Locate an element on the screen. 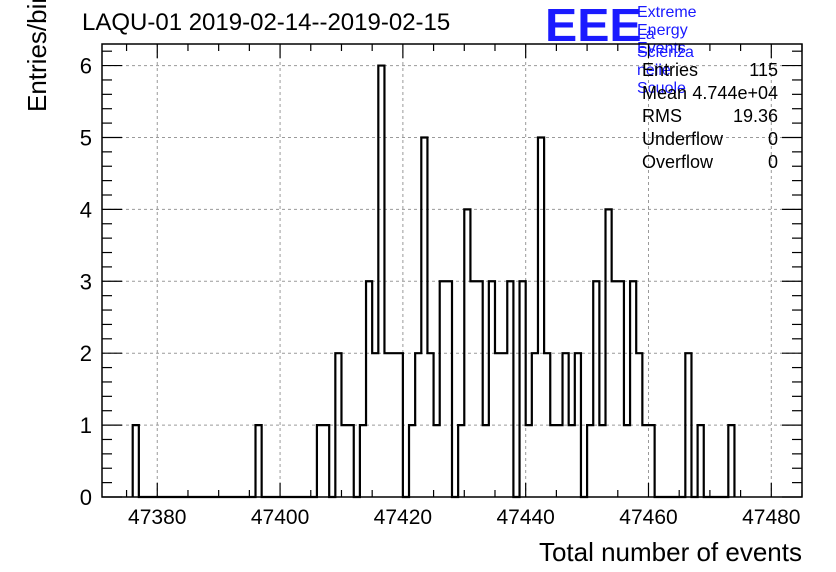 The width and height of the screenshot is (836, 572). y-tick-label: 1 is located at coordinates (86, 425).